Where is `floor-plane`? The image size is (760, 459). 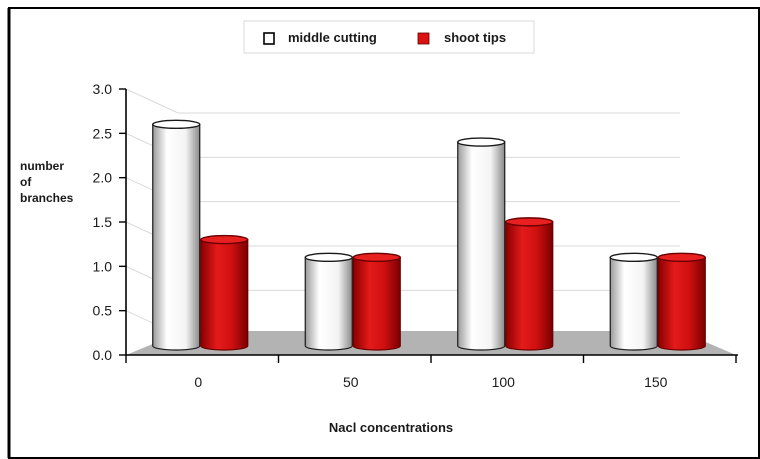
floor-plane is located at coordinates (431, 343).